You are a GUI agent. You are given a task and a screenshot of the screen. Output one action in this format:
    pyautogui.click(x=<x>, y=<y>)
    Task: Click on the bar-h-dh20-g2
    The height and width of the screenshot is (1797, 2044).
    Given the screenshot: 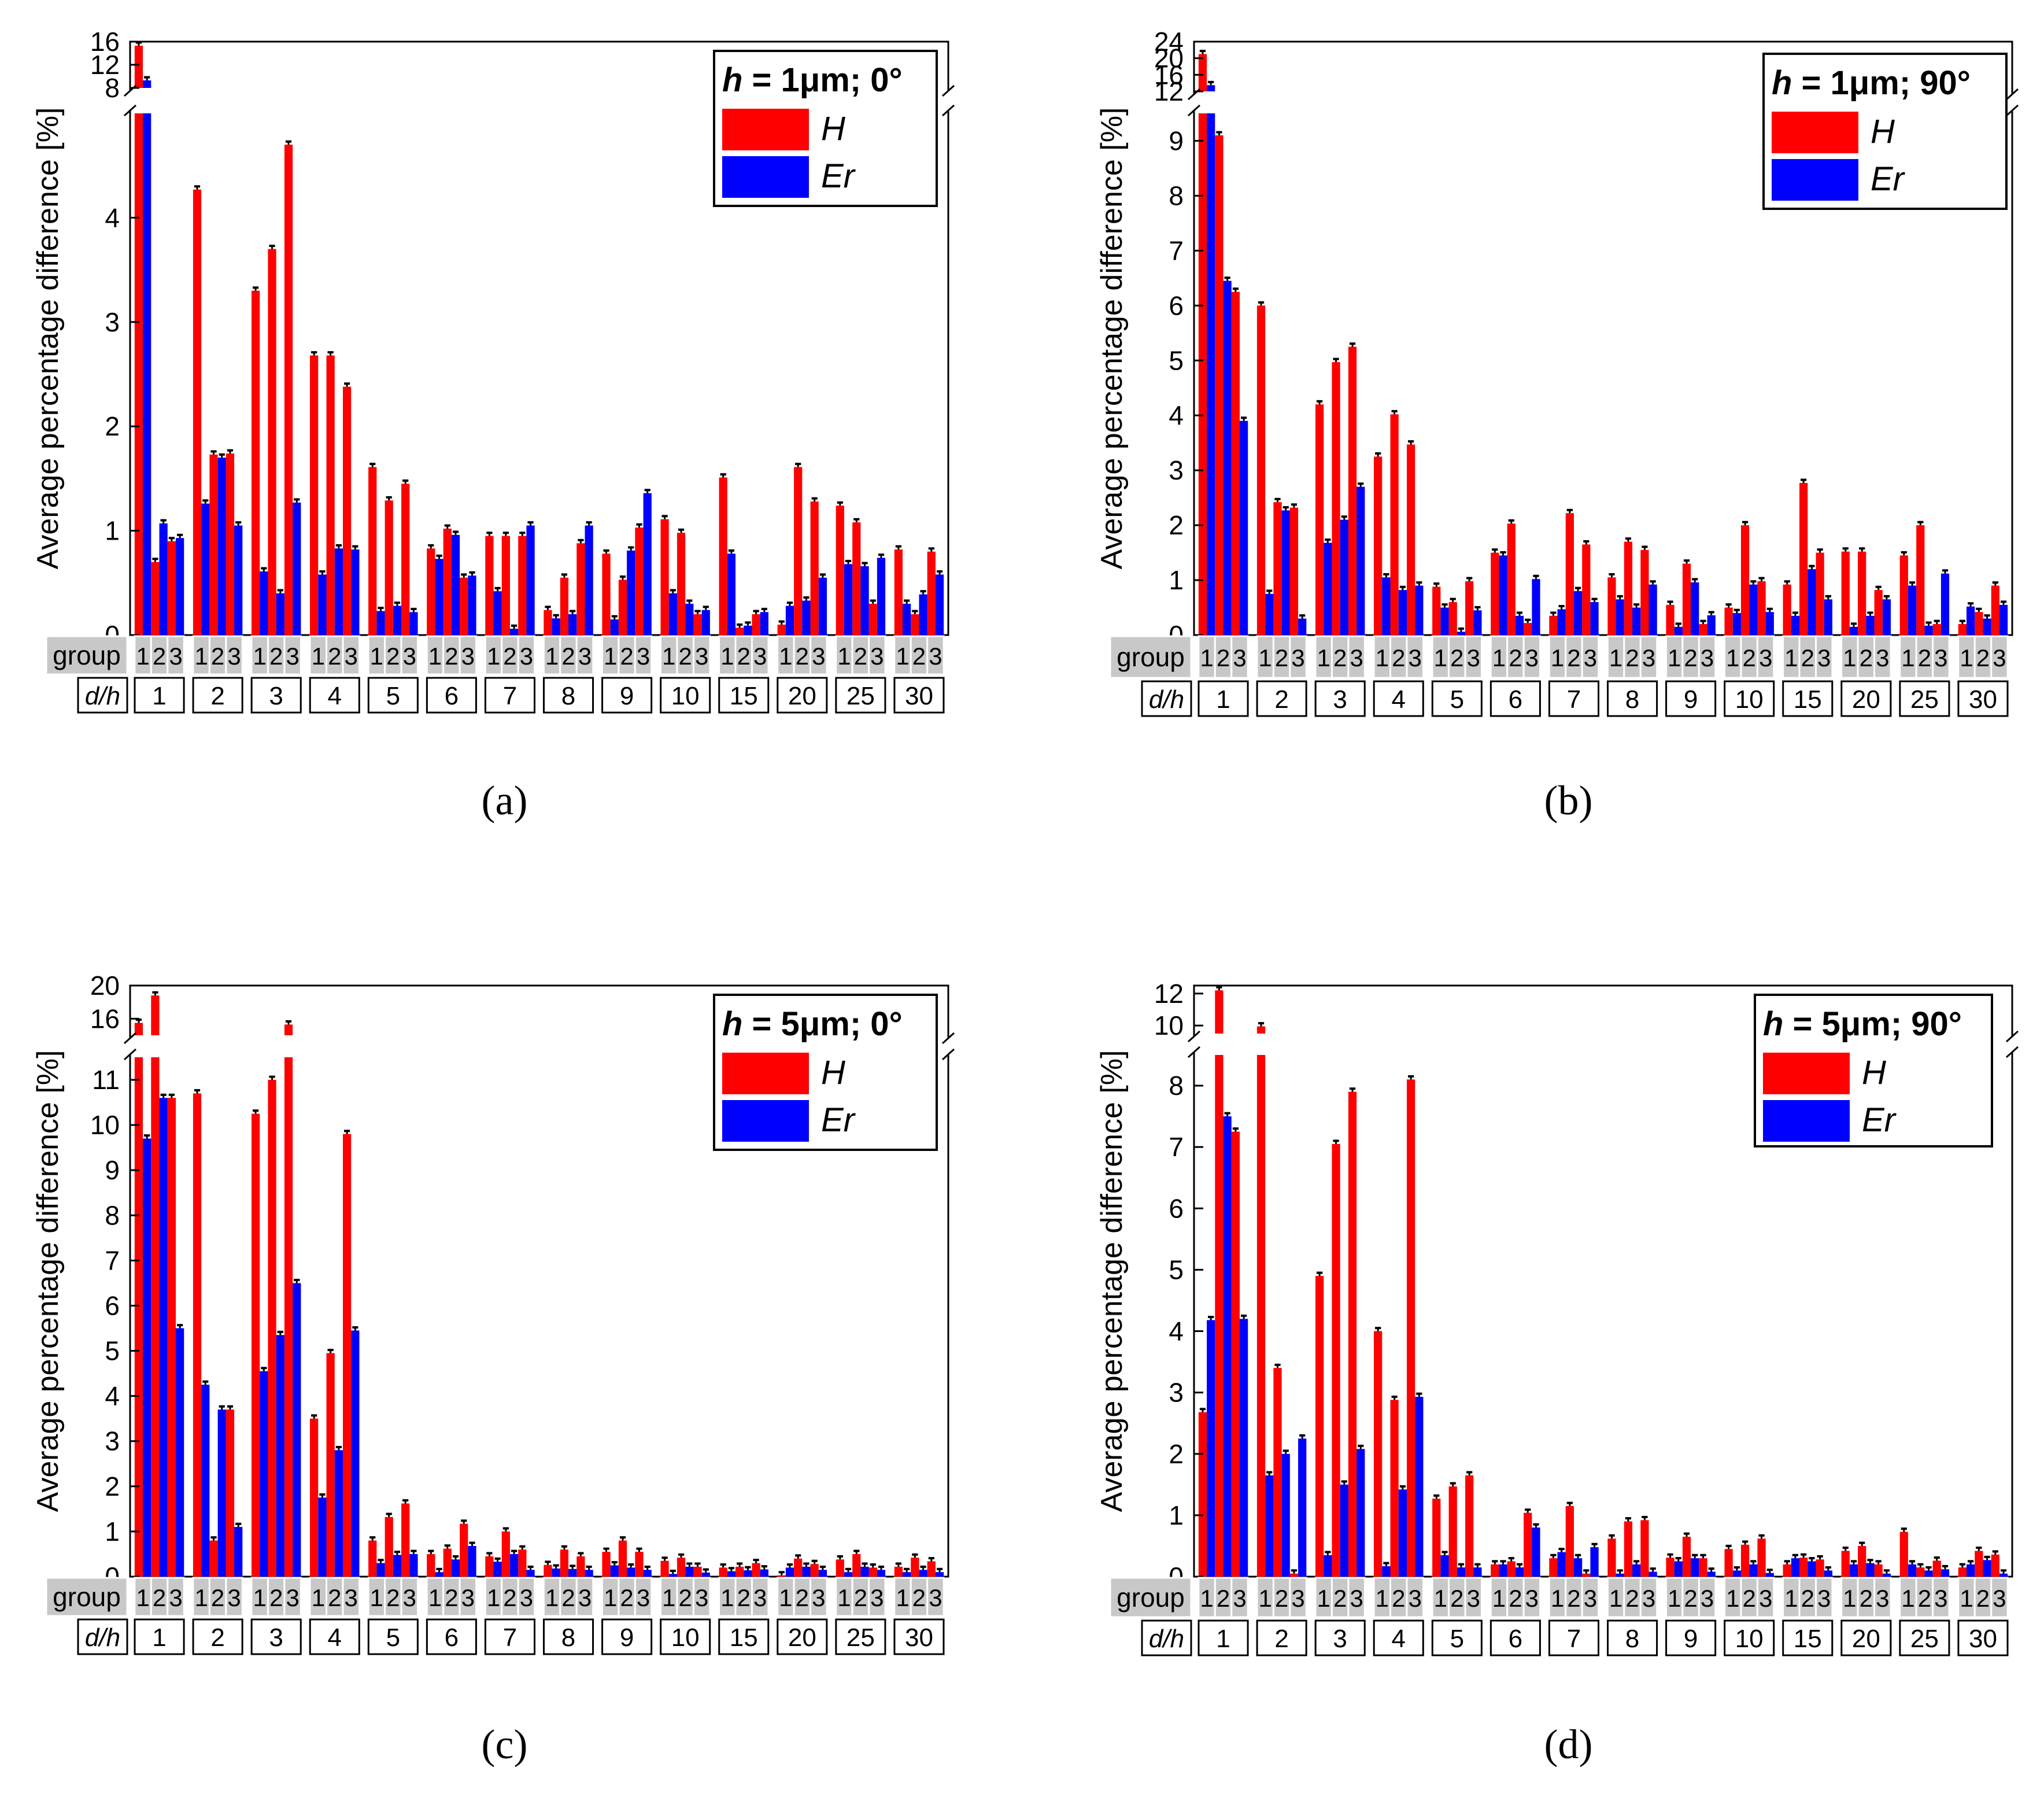 What is the action you would take?
    pyautogui.click(x=1862, y=593)
    